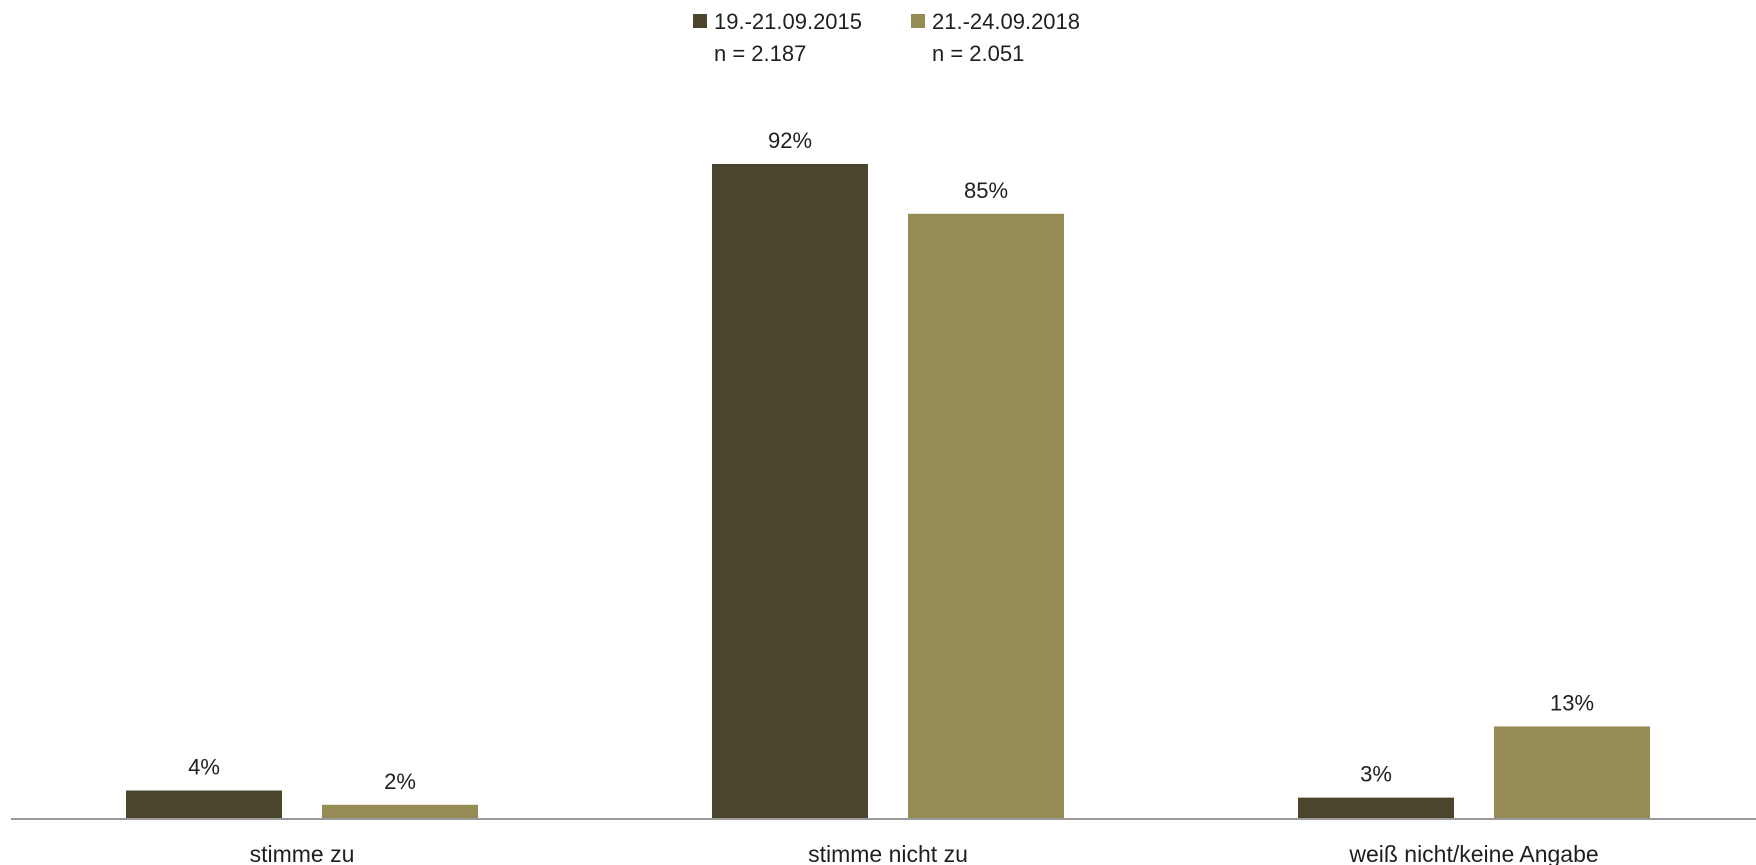 The height and width of the screenshot is (865, 1756). What do you see at coordinates (700, 21) in the screenshot?
I see `legend-swatch-2015` at bounding box center [700, 21].